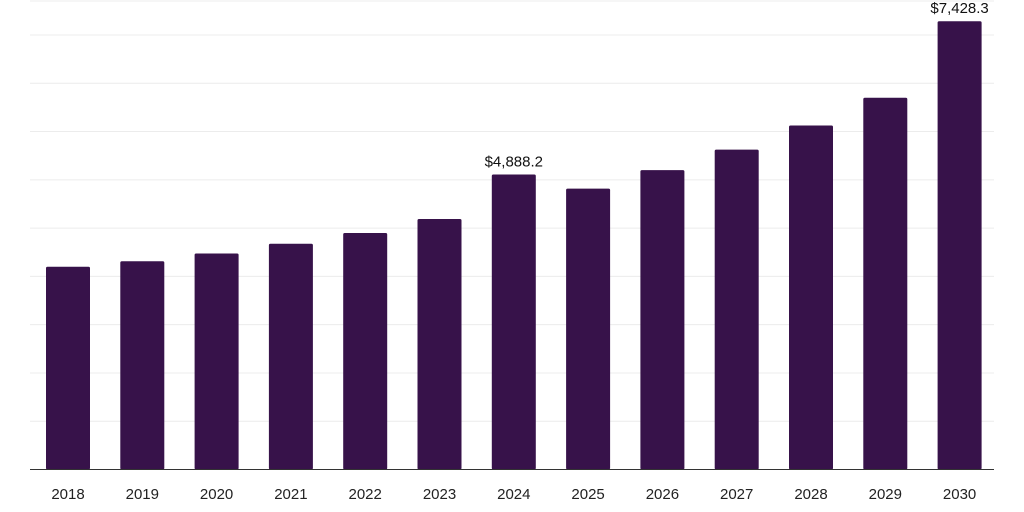 The image size is (1024, 512). Describe the element at coordinates (142, 365) in the screenshot. I see `bar-2019` at that location.